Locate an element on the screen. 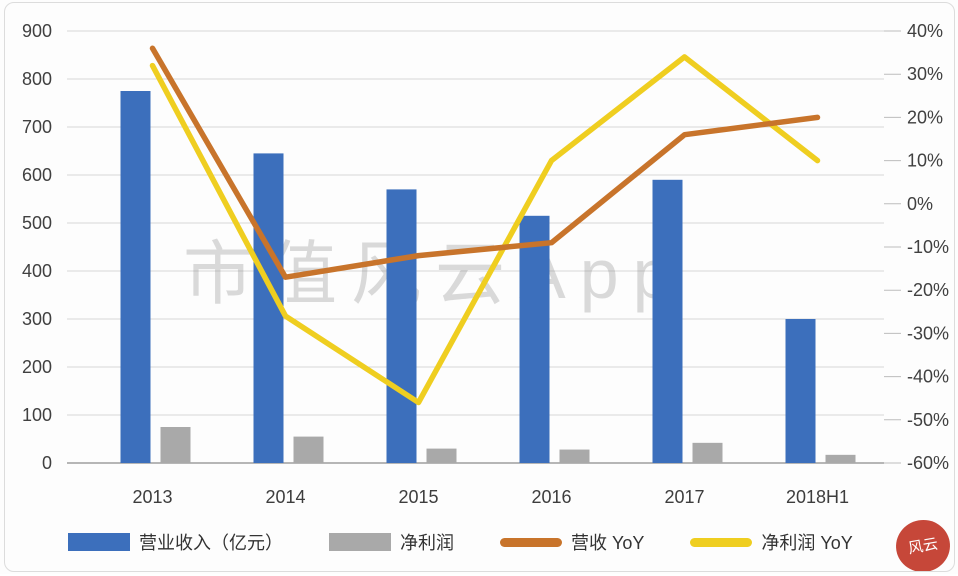  right-axis-tick-label: -10% is located at coordinates (928, 247).